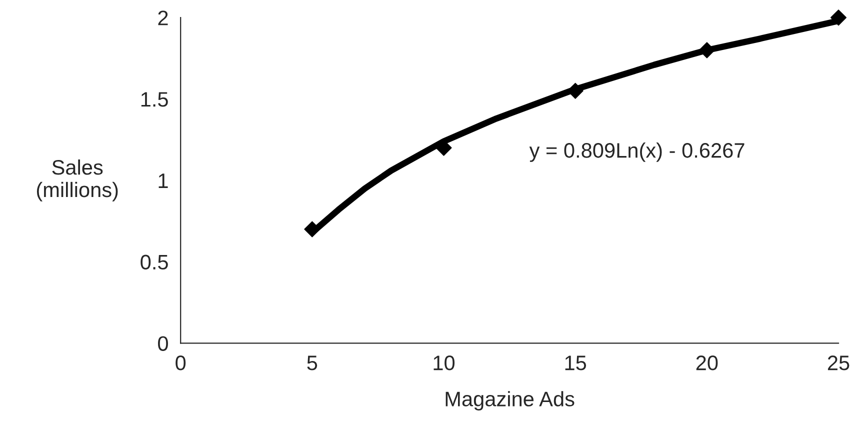 The width and height of the screenshot is (860, 440). I want to click on y-tick-label: 0.5, so click(154, 262).